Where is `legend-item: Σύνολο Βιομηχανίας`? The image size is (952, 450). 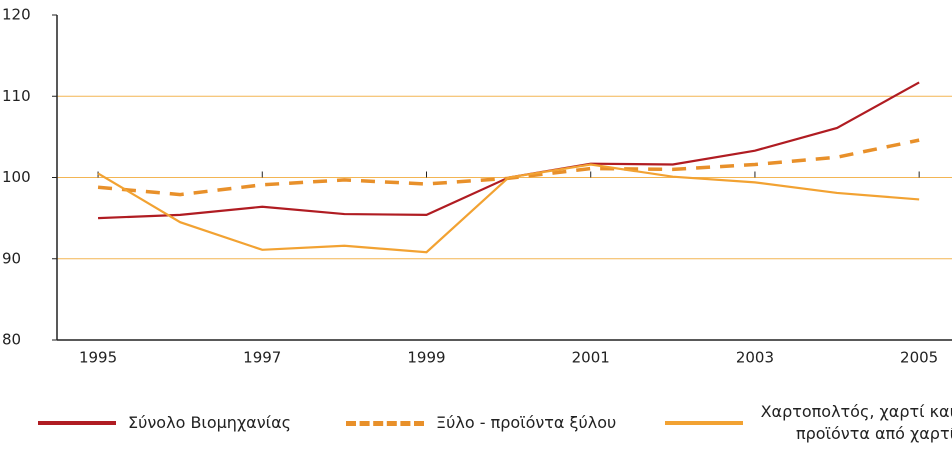
legend-item: Σύνολο Βιομηχανίας is located at coordinates (164, 423).